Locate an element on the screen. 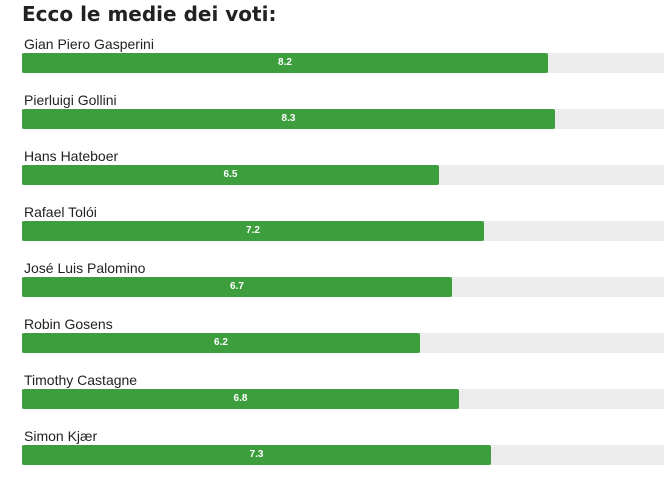 Image resolution: width=664 pixels, height=483 pixels. bar-track: 8.3 is located at coordinates (343, 119).